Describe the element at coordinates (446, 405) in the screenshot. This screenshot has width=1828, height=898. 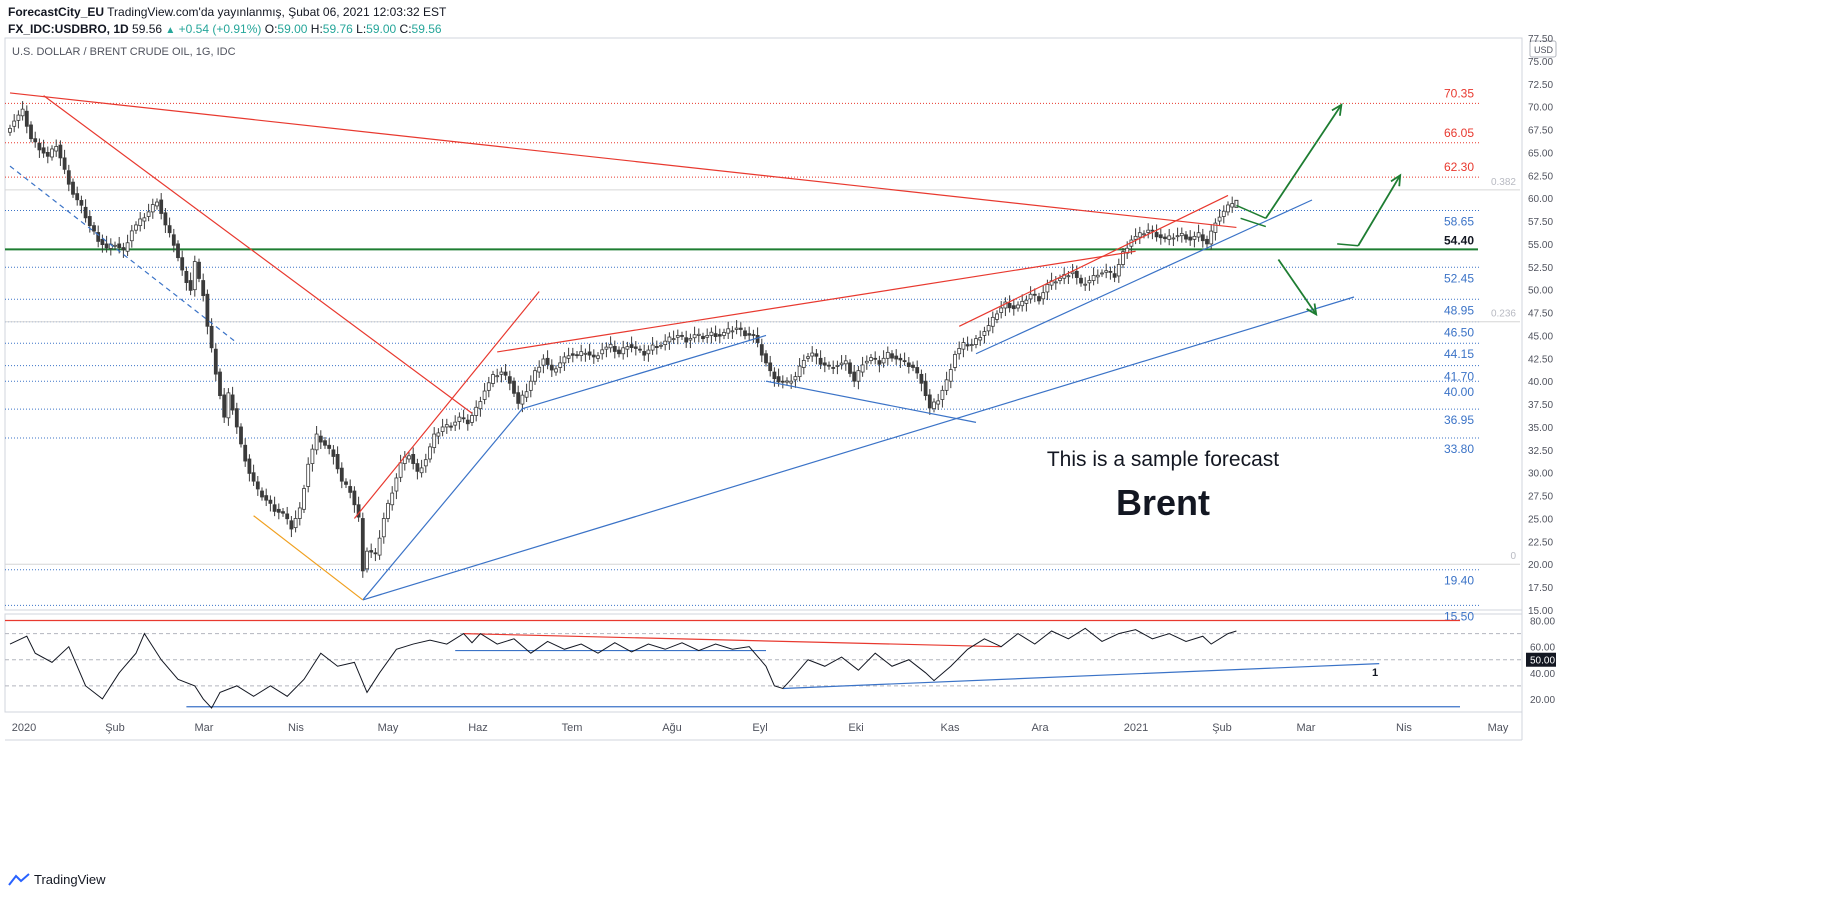
I see `red-rebound-line` at that location.